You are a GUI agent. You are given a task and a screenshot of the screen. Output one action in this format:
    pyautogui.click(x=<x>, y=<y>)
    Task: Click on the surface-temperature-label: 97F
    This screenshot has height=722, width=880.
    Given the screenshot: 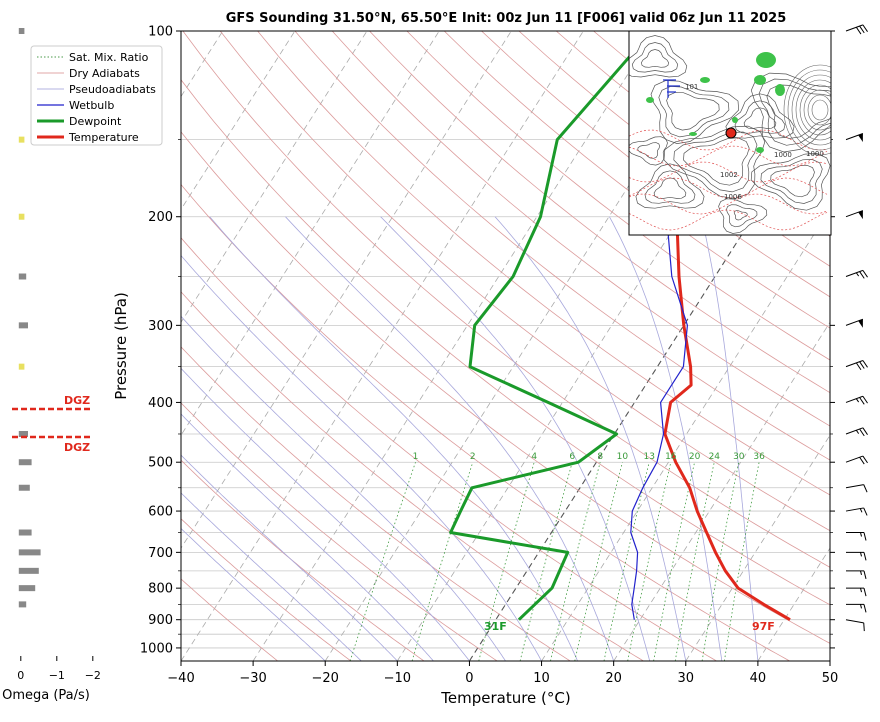 What is the action you would take?
    pyautogui.click(x=763, y=626)
    